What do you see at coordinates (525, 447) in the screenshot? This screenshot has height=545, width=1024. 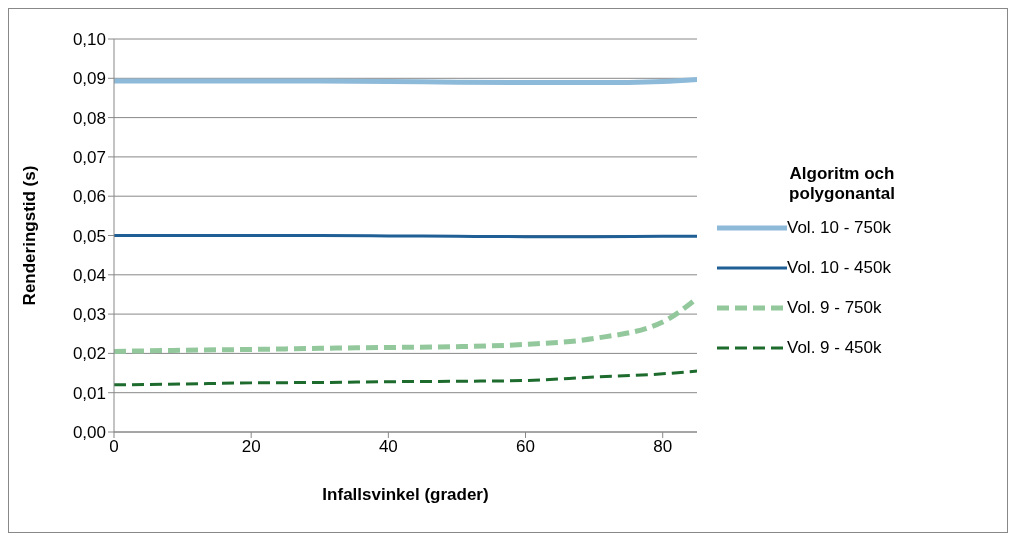 I see `x-tick-label: 60` at bounding box center [525, 447].